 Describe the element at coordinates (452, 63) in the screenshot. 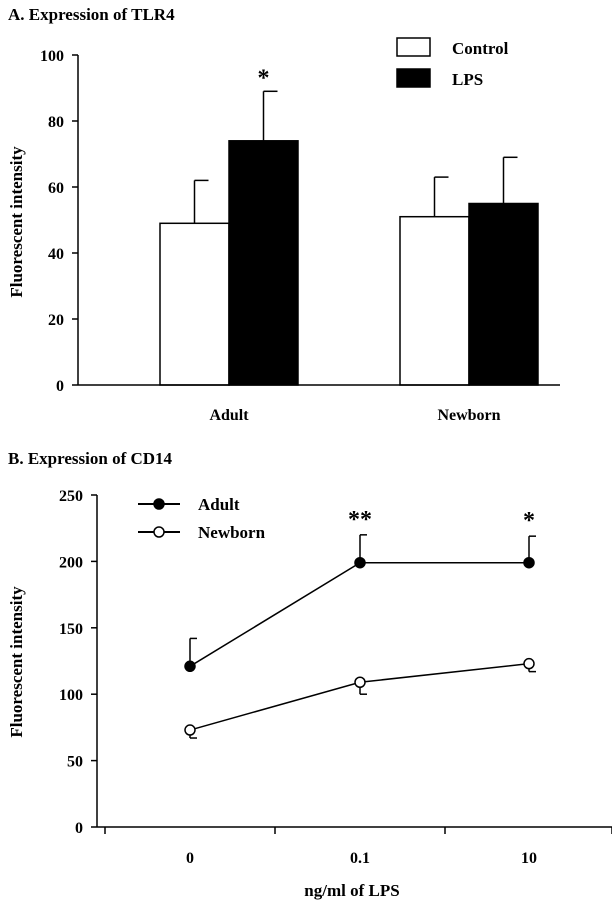

I see `panel-a-legend: Control LPS` at that location.